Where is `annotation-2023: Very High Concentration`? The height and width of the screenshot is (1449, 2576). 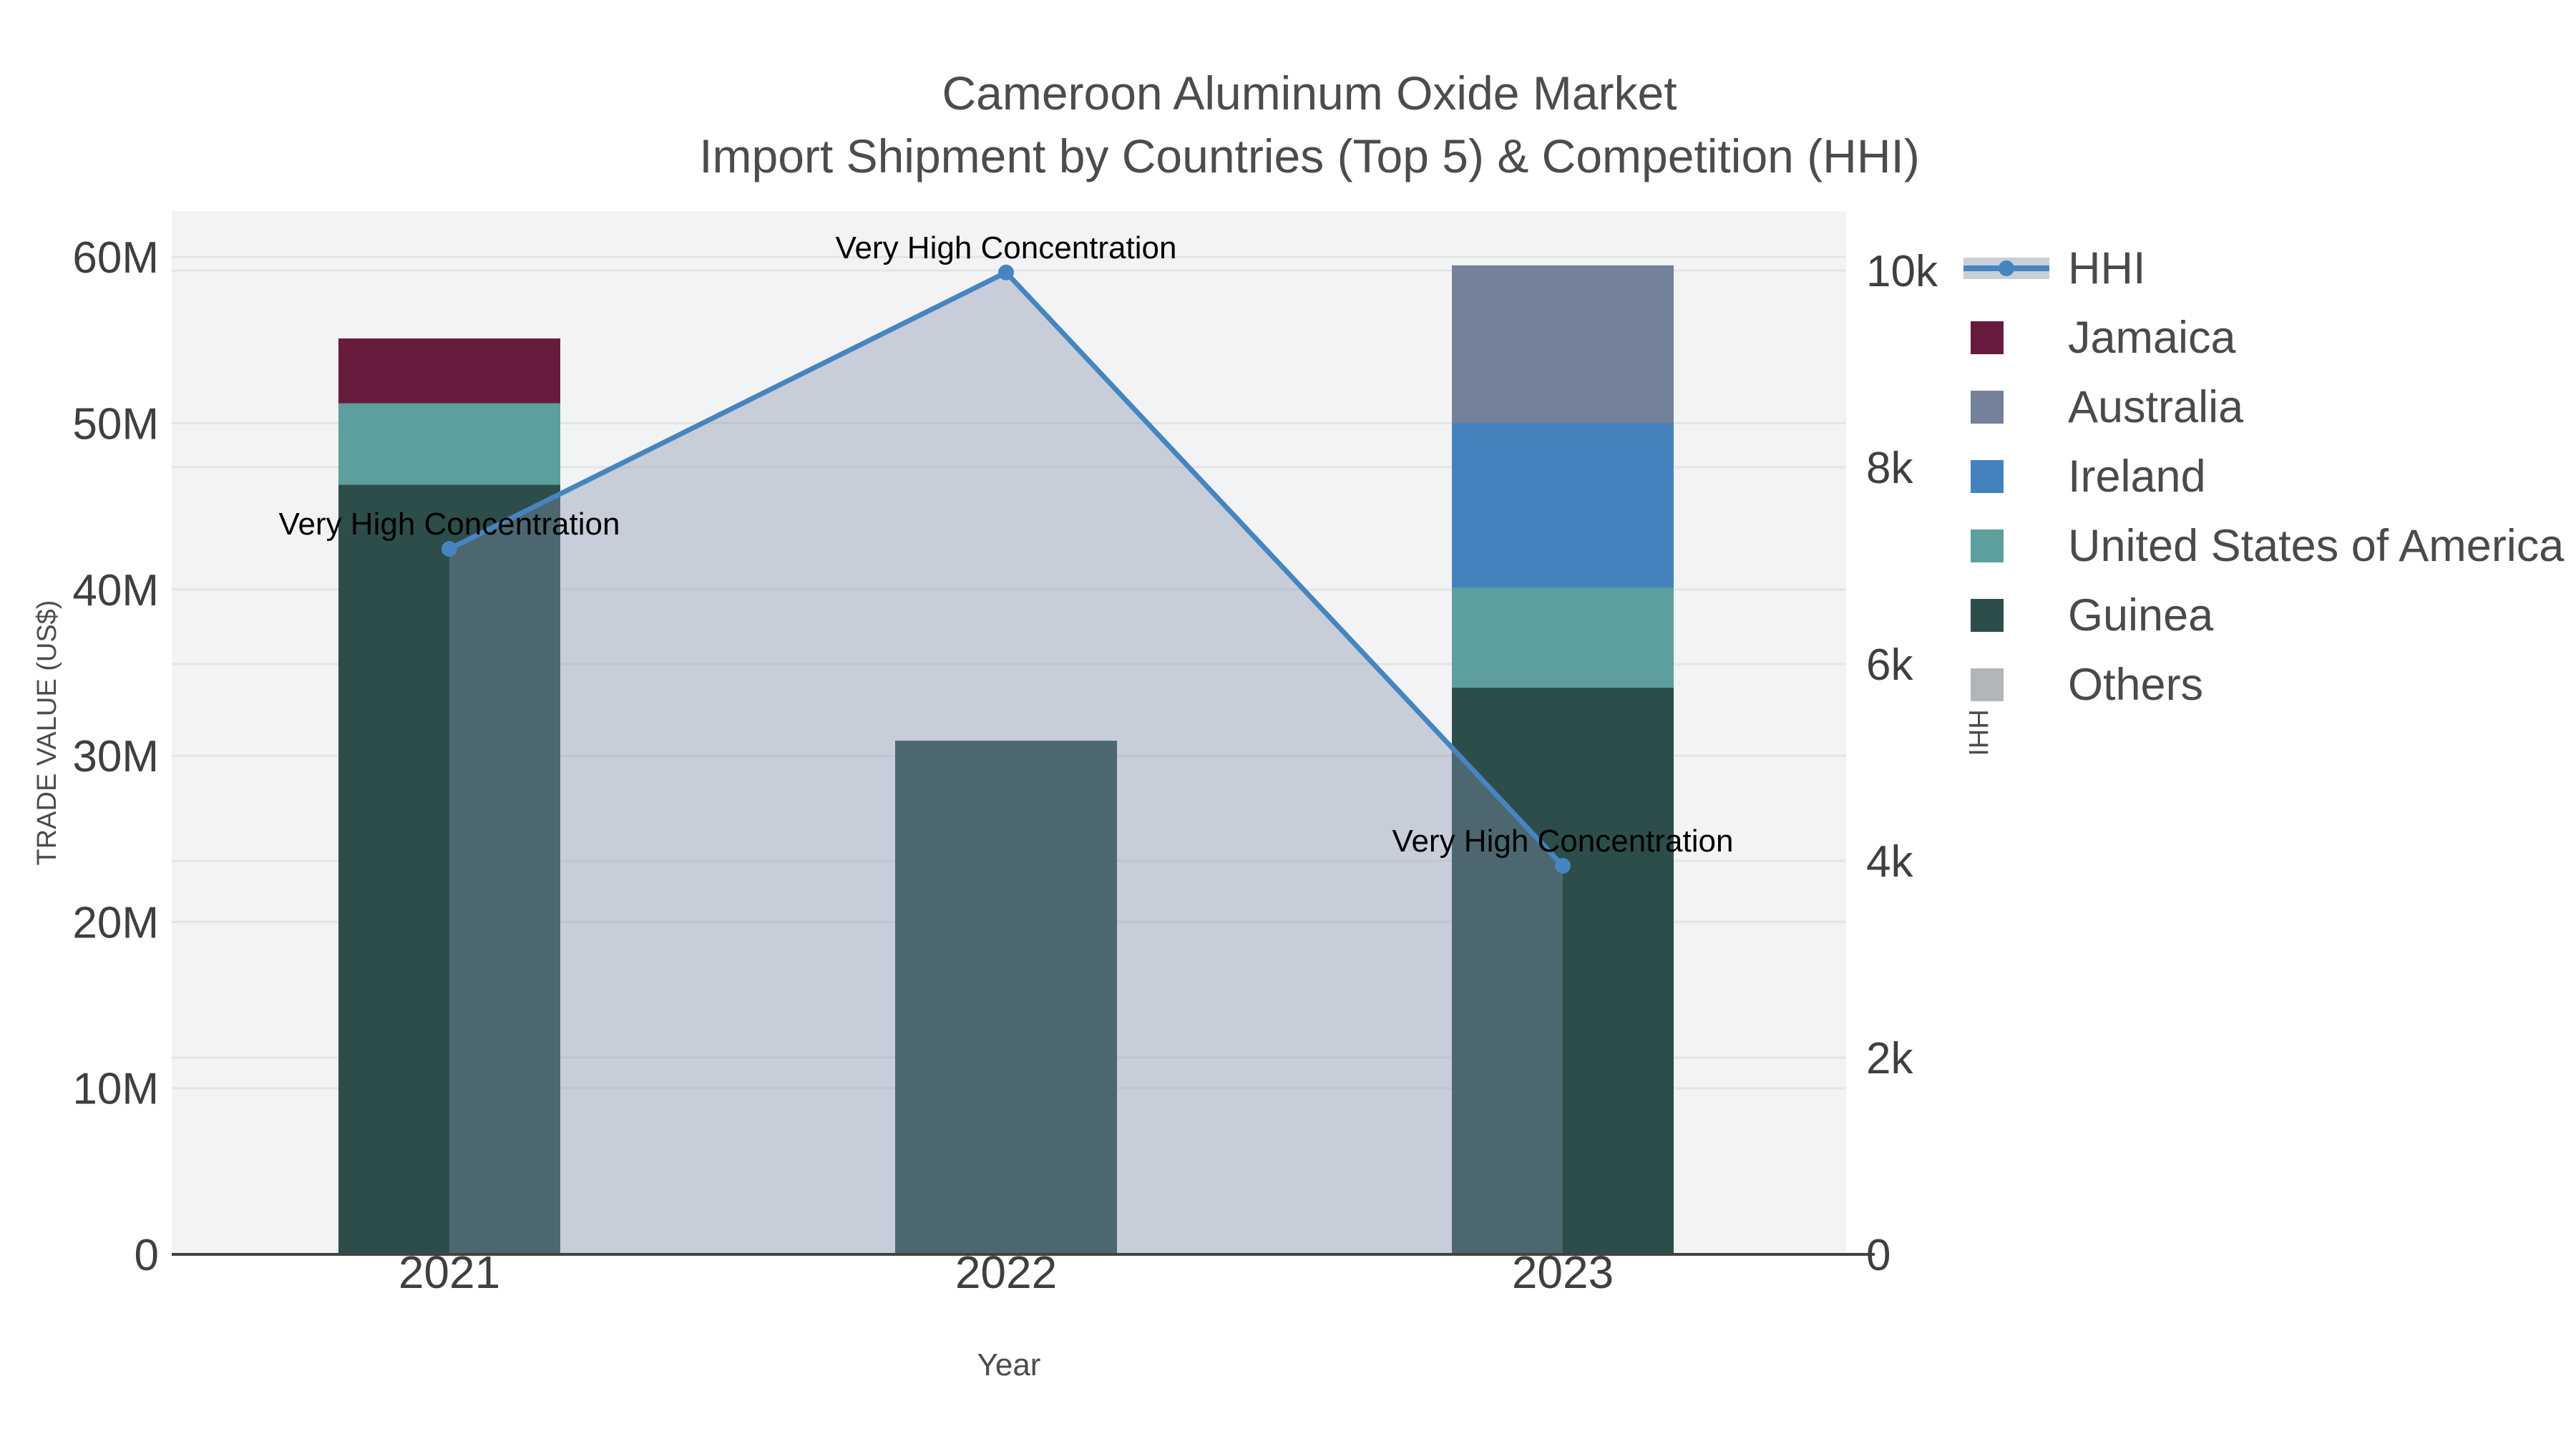
annotation-2023: Very High Concentration is located at coordinates (1563, 841).